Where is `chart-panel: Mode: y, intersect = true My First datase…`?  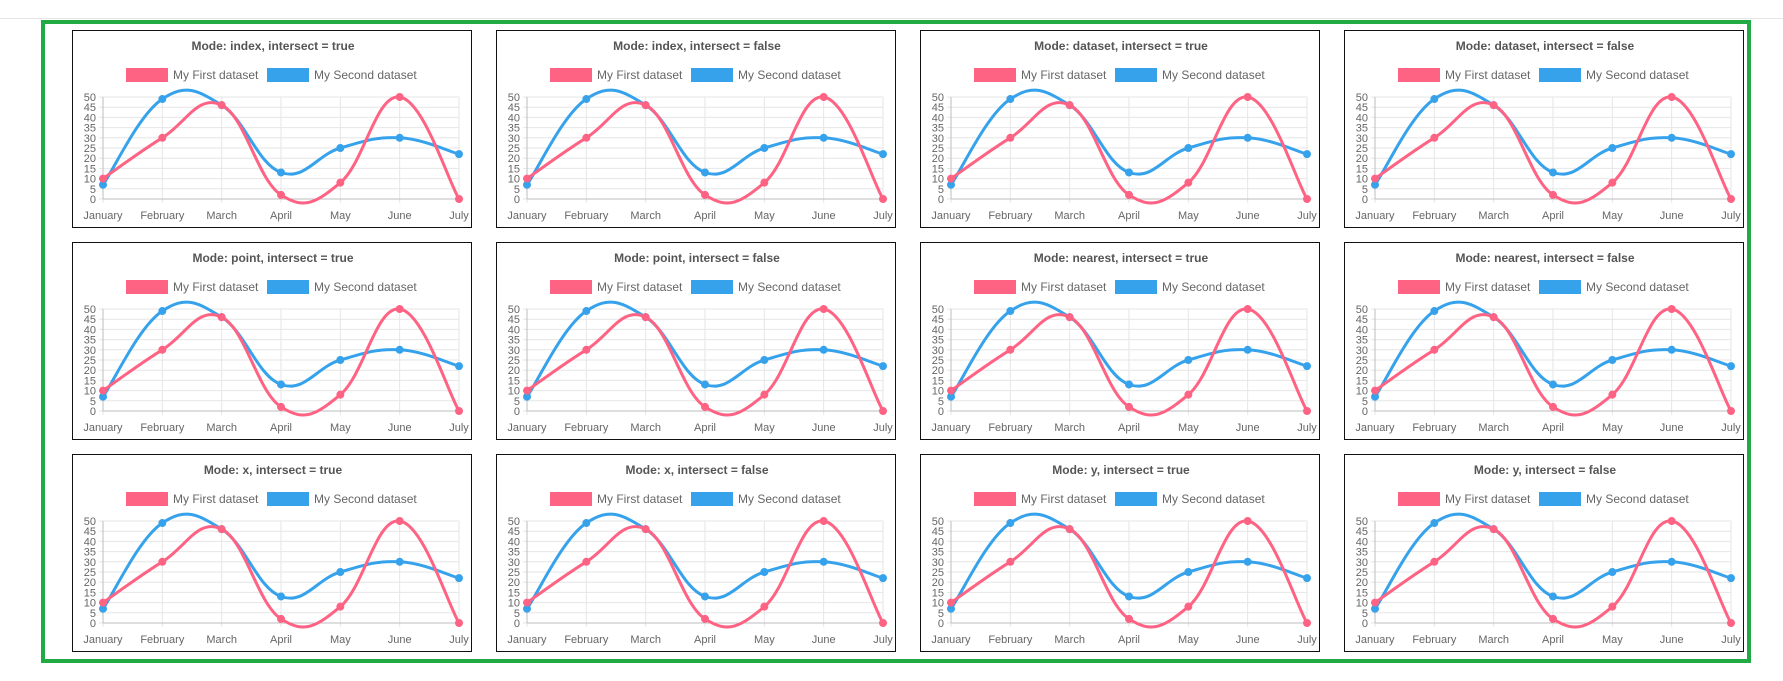 chart-panel: Mode: y, intersect = true My First datase… is located at coordinates (1120, 553).